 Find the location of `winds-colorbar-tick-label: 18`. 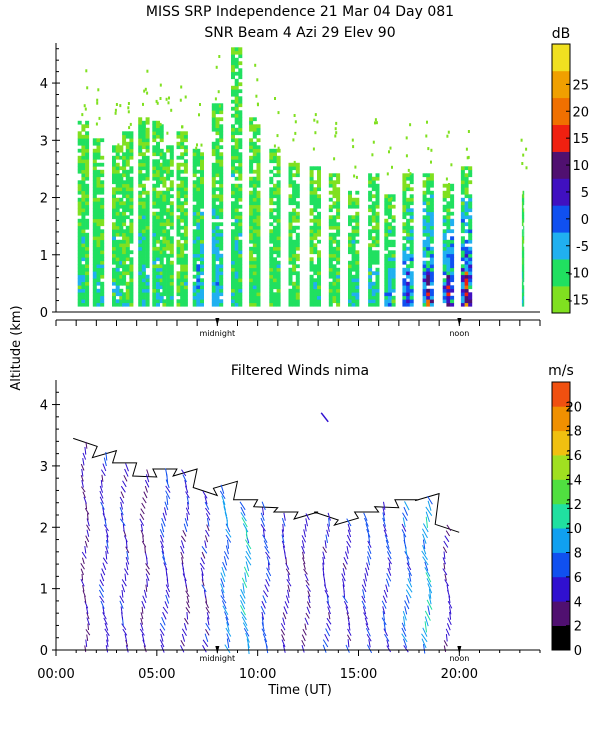

winds-colorbar-tick-label: 18 is located at coordinates (573, 432).